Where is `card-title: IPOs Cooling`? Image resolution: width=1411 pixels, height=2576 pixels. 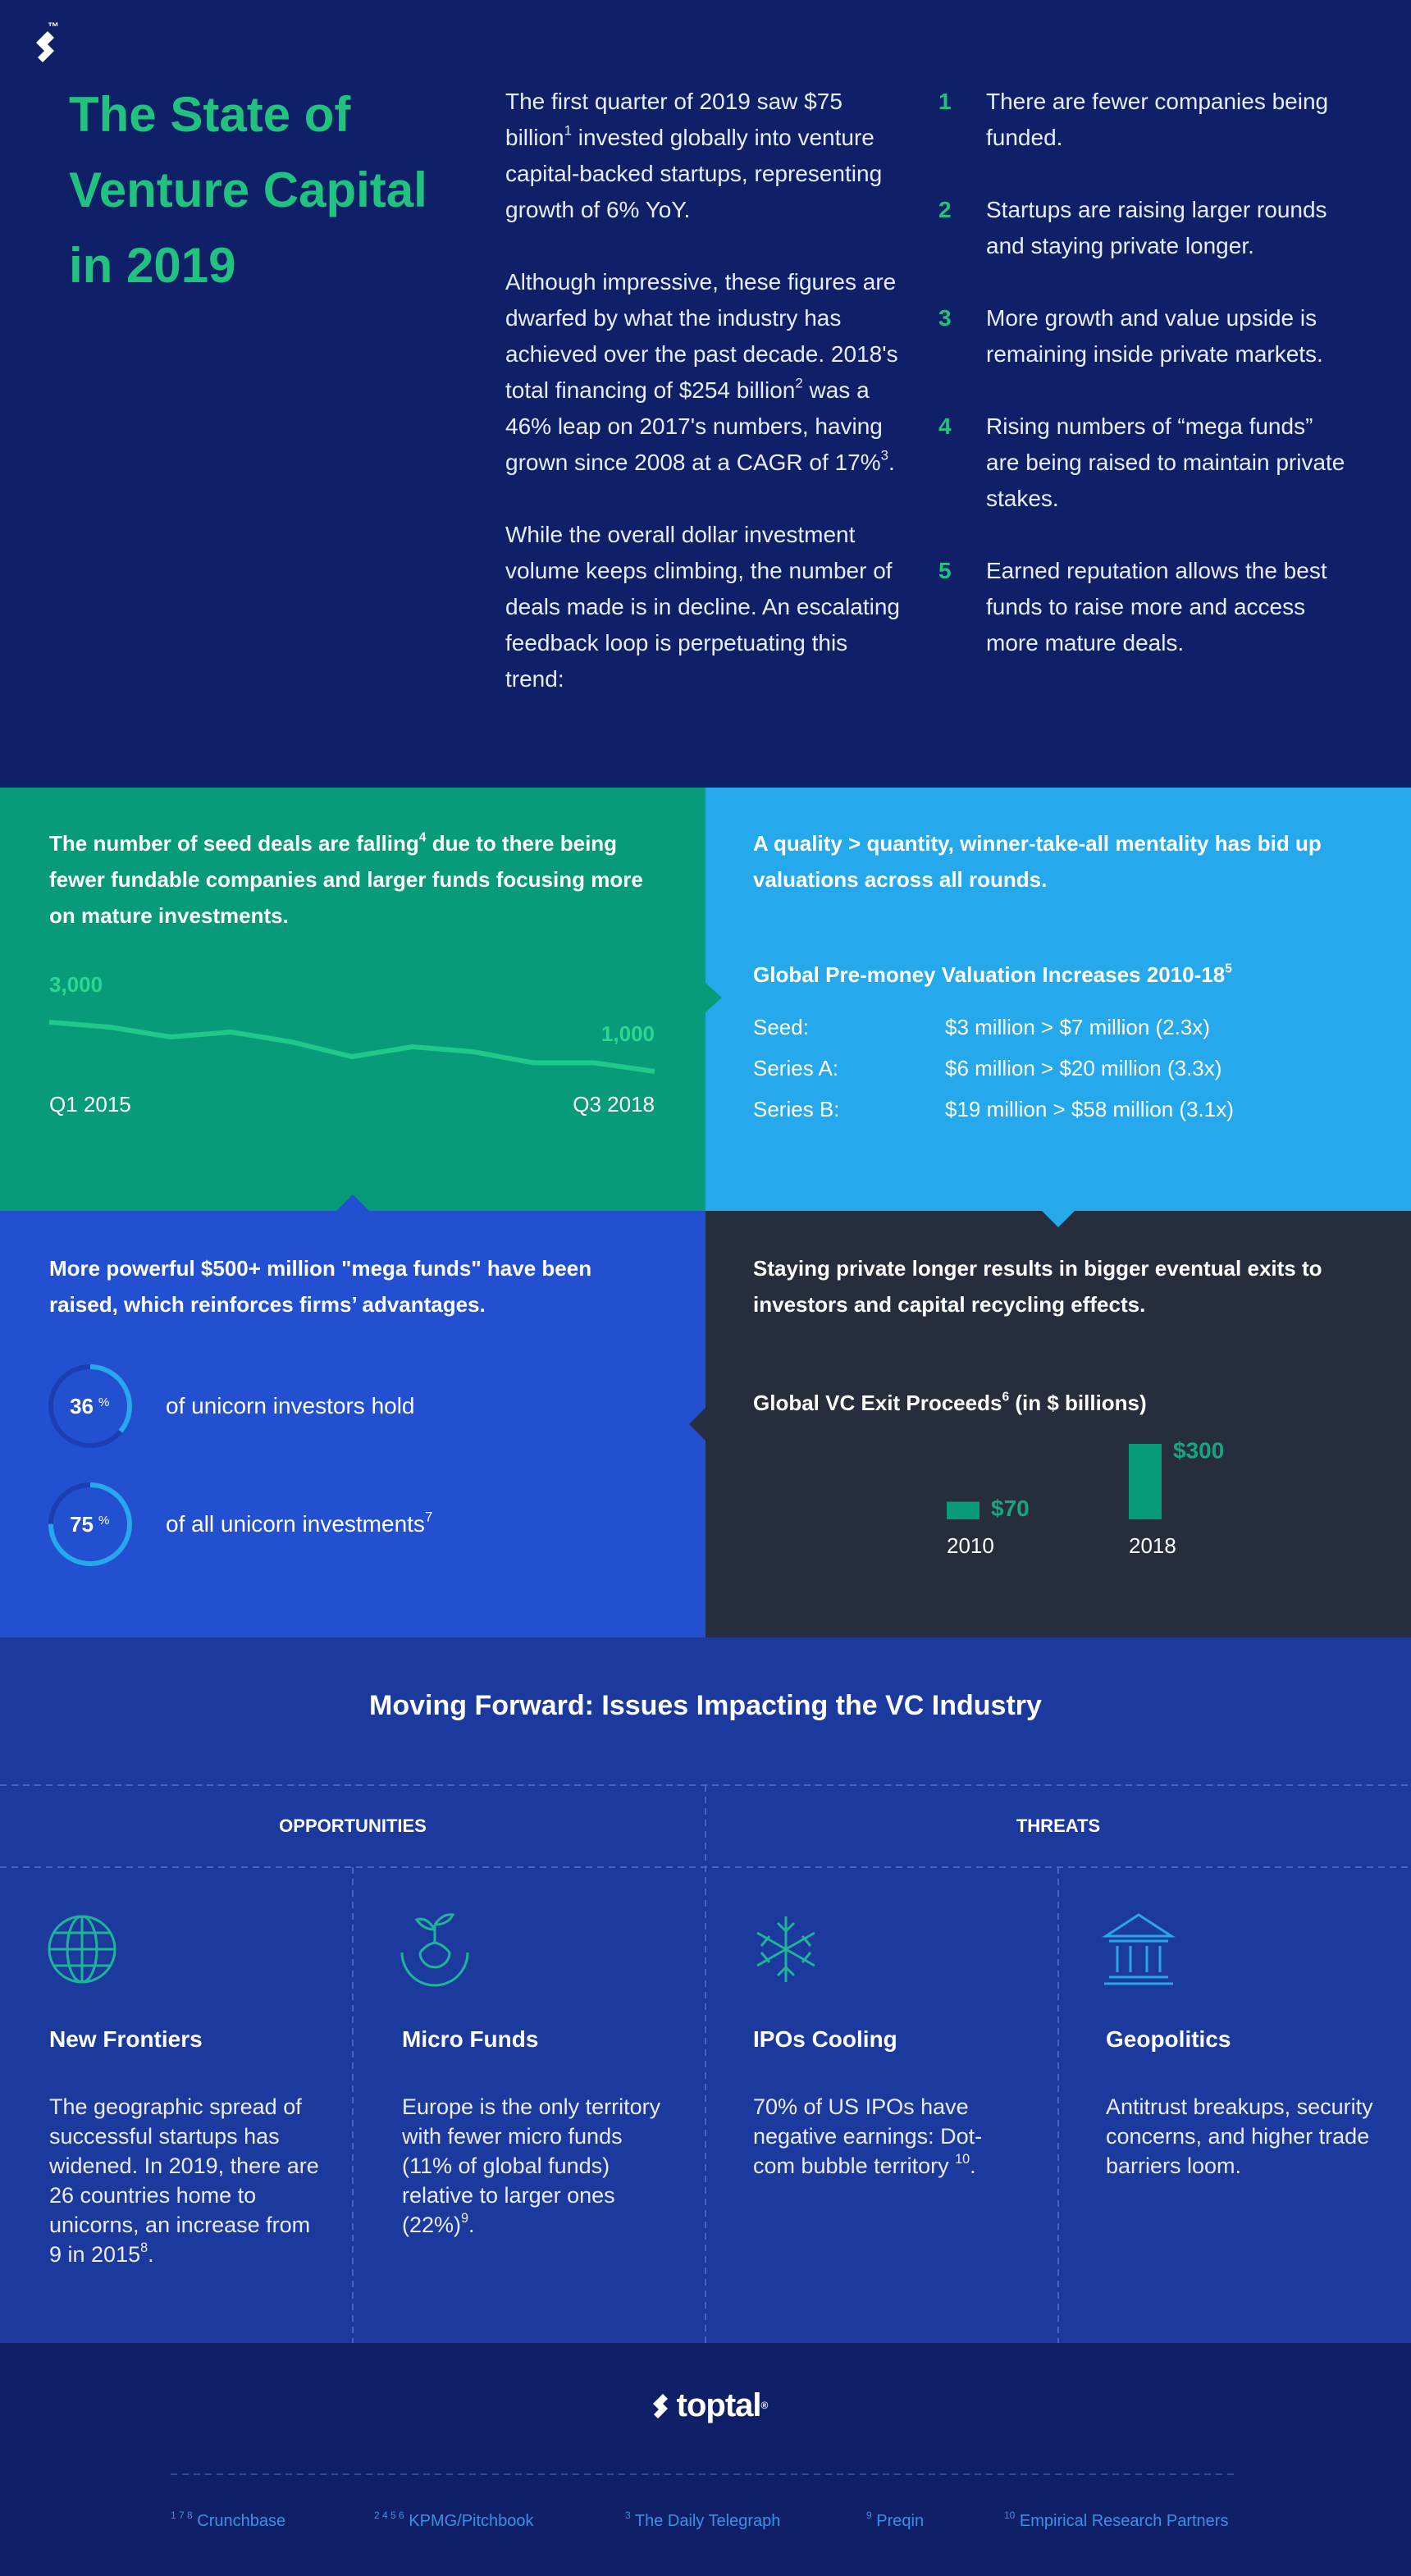
card-title: IPOs Cooling is located at coordinates (825, 2039).